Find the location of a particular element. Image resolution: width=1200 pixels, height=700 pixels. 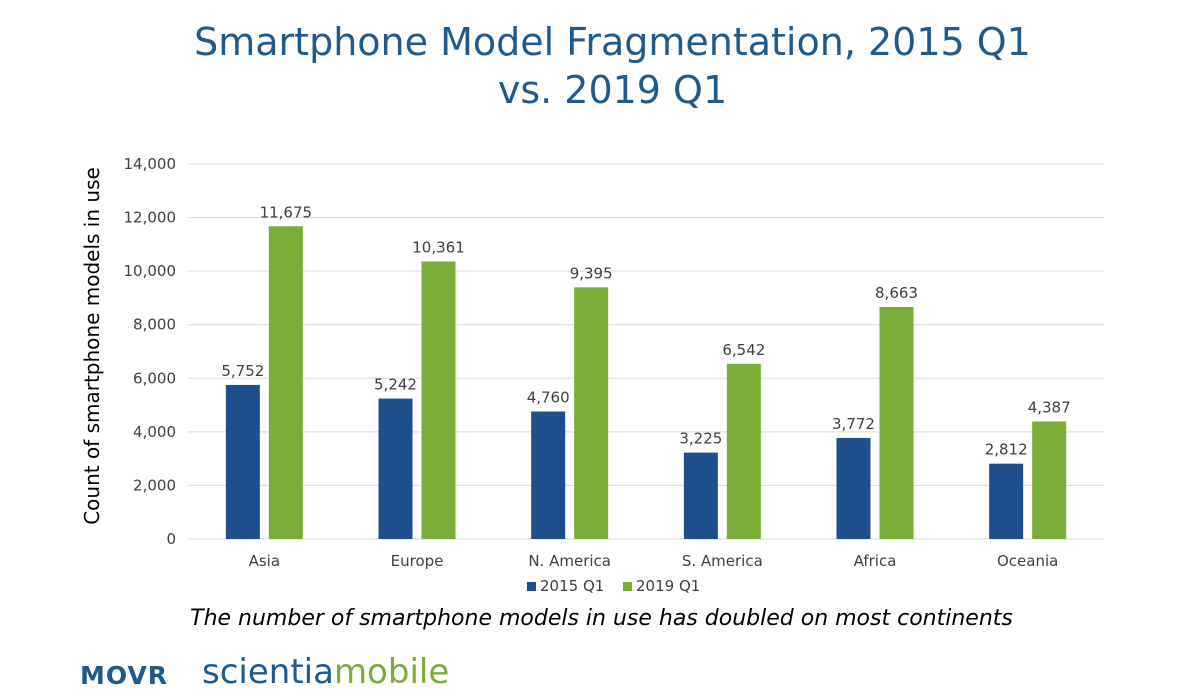

x-tick-label: S. America is located at coordinates (722, 561).